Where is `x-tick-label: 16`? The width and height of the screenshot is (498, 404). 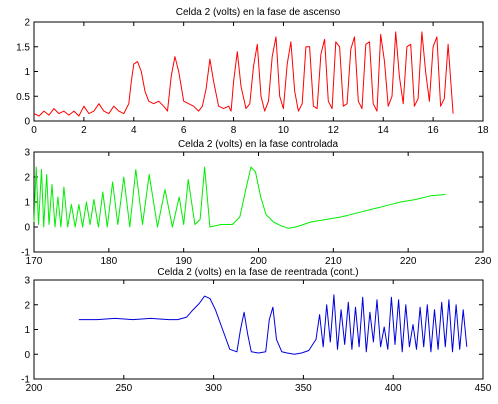
x-tick-label: 16 is located at coordinates (434, 130).